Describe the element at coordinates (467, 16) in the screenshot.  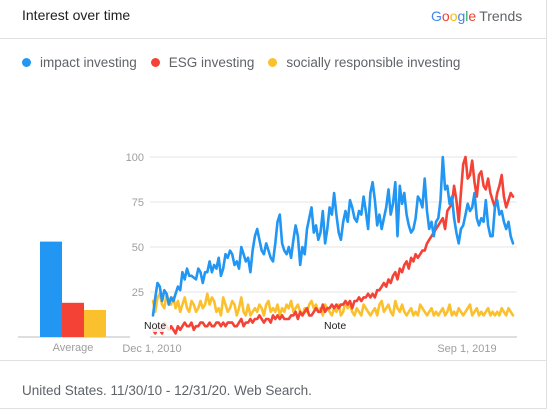
I see `google-letter: l` at that location.